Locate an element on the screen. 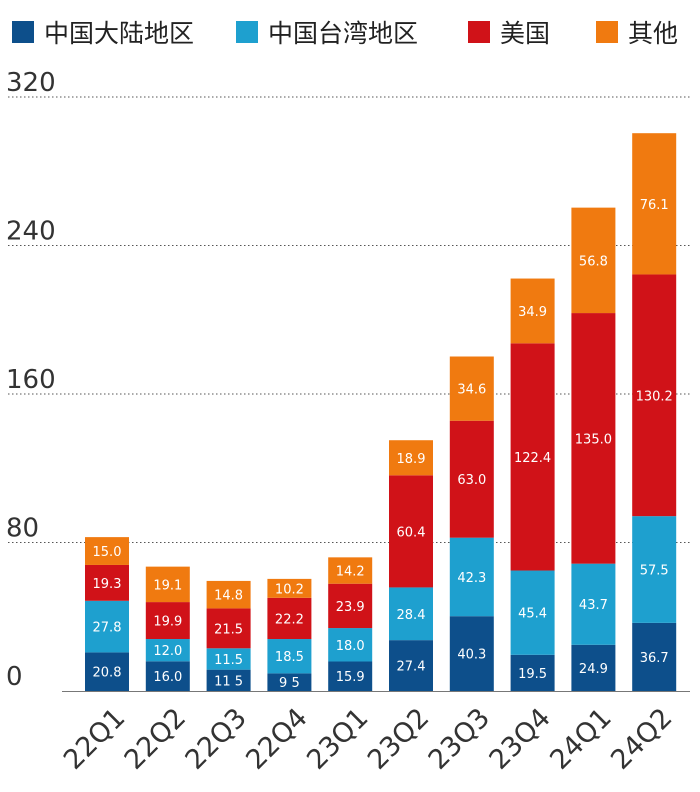  data-label: 19.5 is located at coordinates (532, 674).